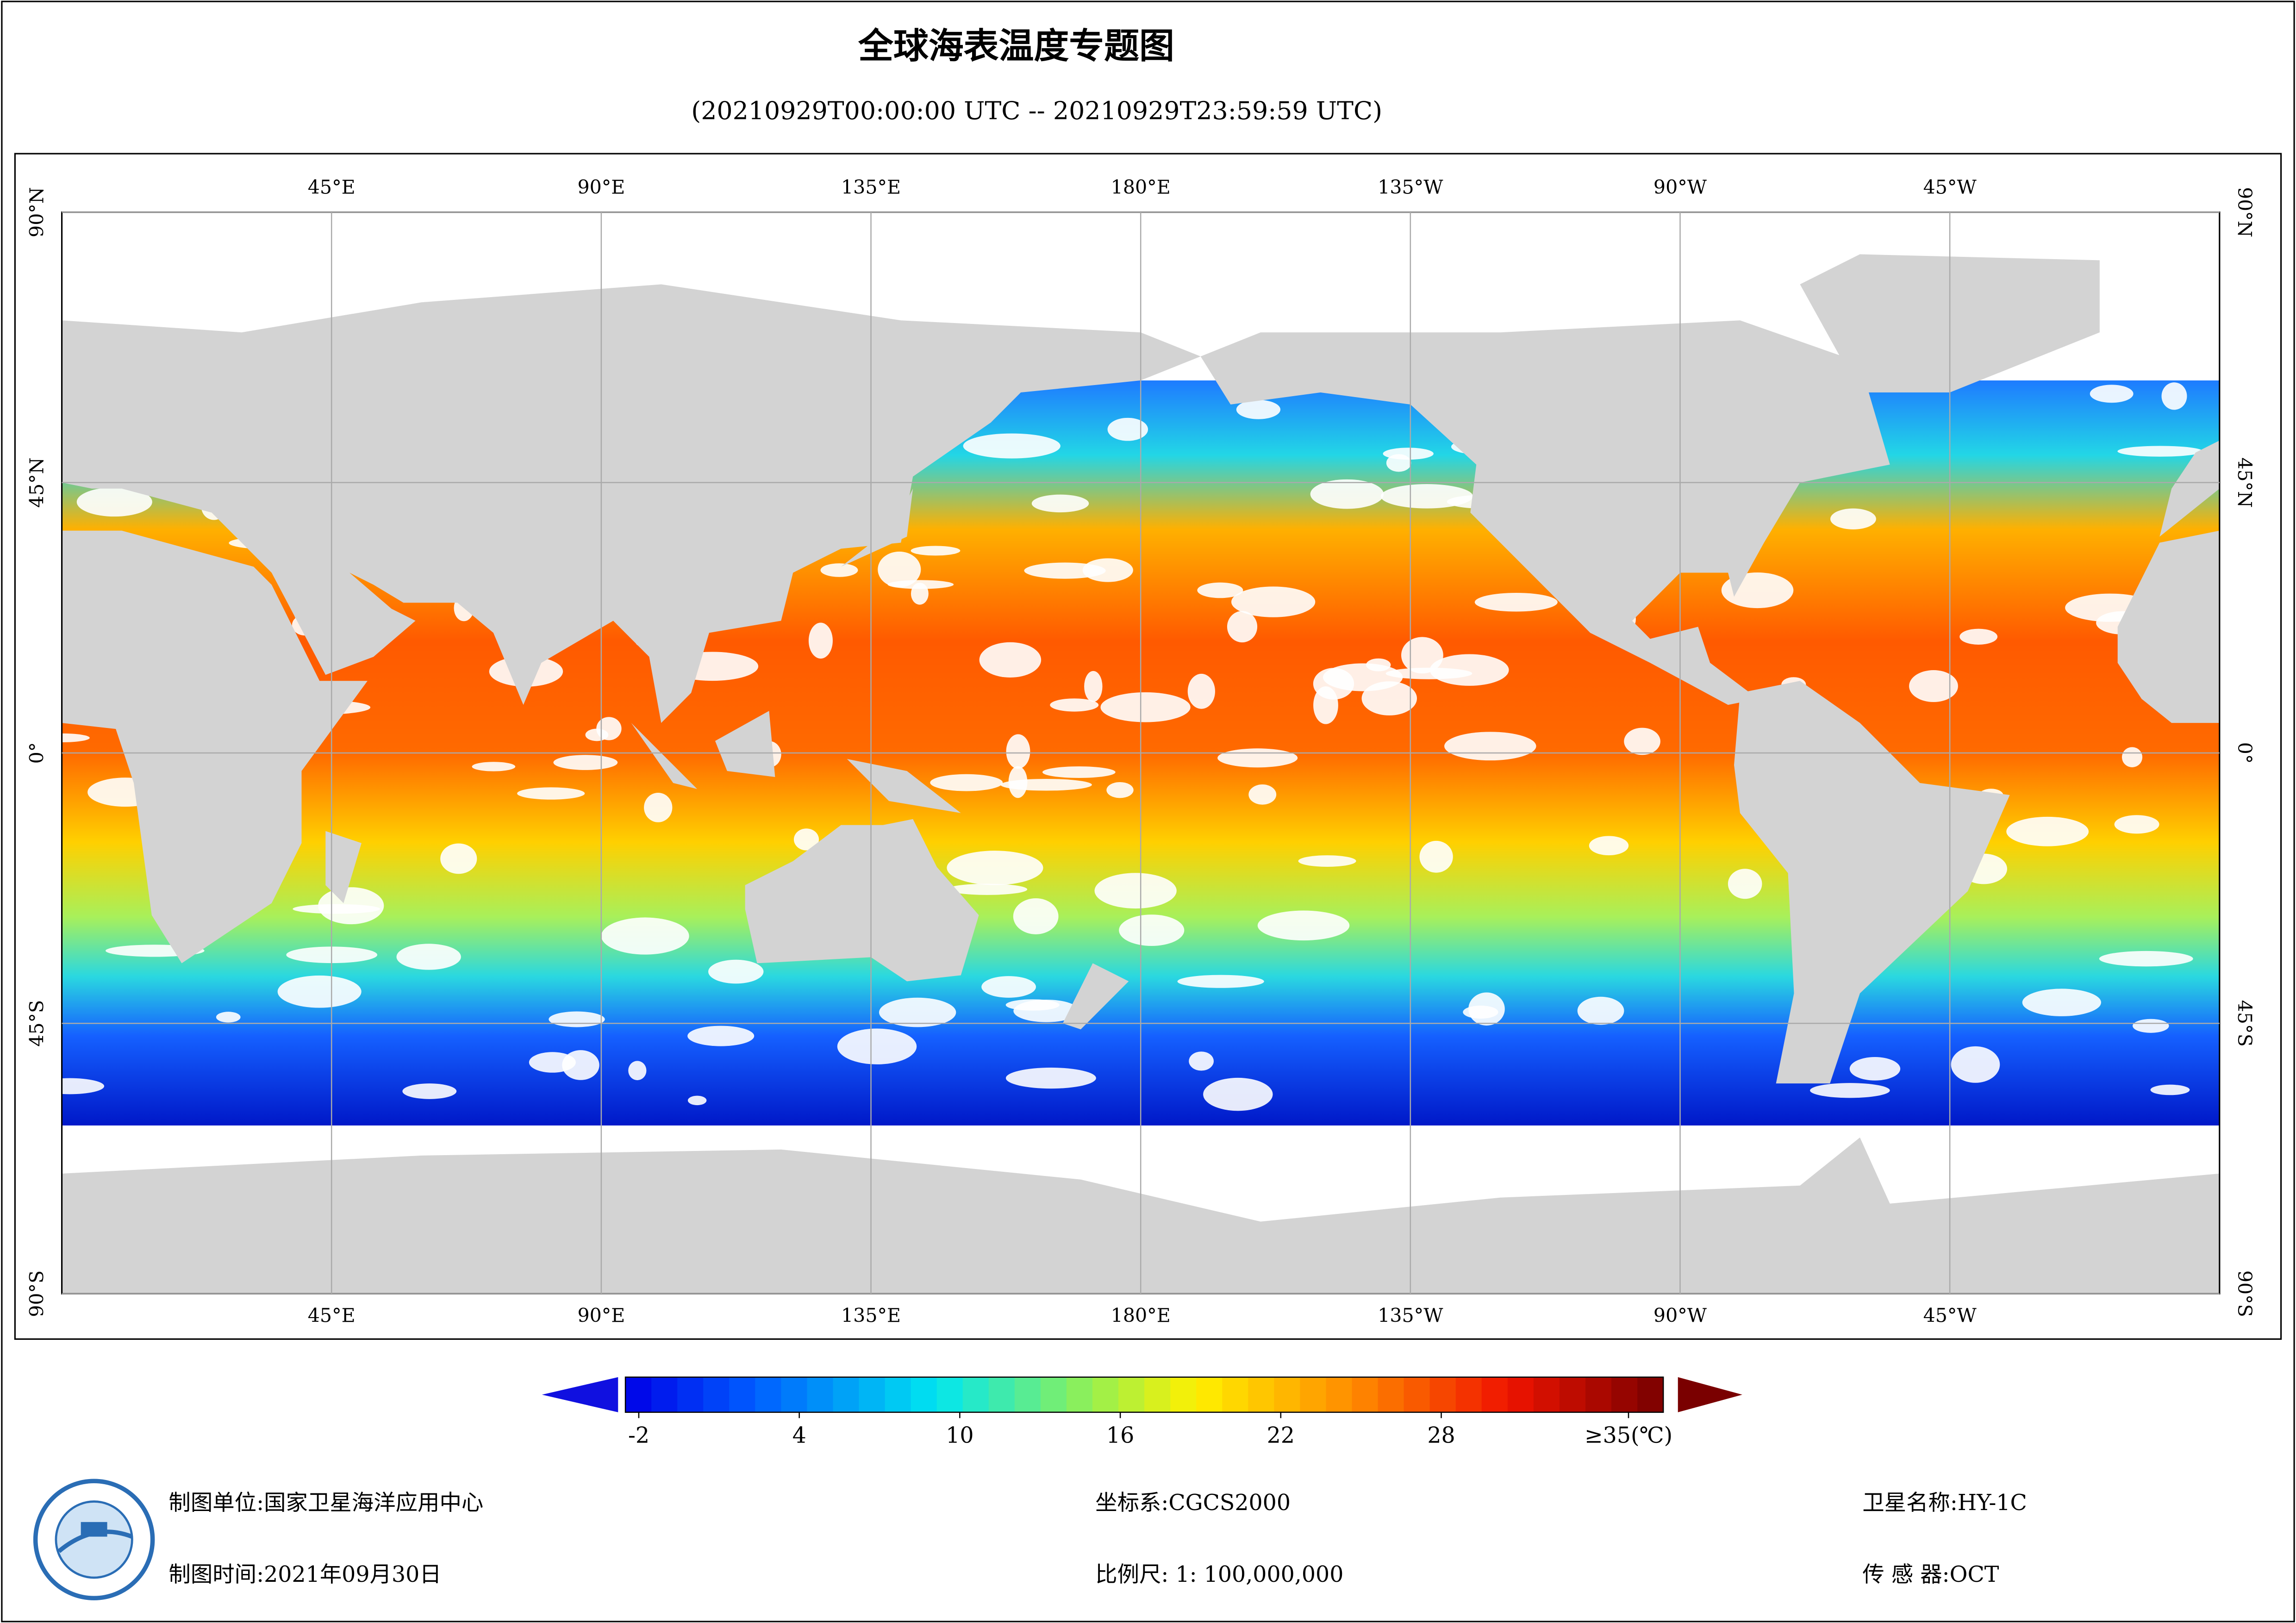 The width and height of the screenshot is (2296, 1623). I want to click on lon-label: 90°W, so click(1680, 187).